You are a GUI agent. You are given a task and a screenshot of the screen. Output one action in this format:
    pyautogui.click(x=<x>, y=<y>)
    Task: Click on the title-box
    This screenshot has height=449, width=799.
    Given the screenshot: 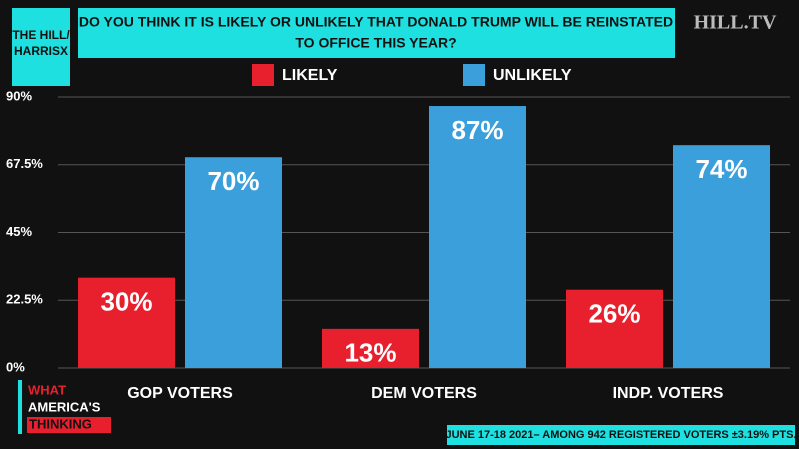 What is the action you would take?
    pyautogui.click(x=376, y=33)
    